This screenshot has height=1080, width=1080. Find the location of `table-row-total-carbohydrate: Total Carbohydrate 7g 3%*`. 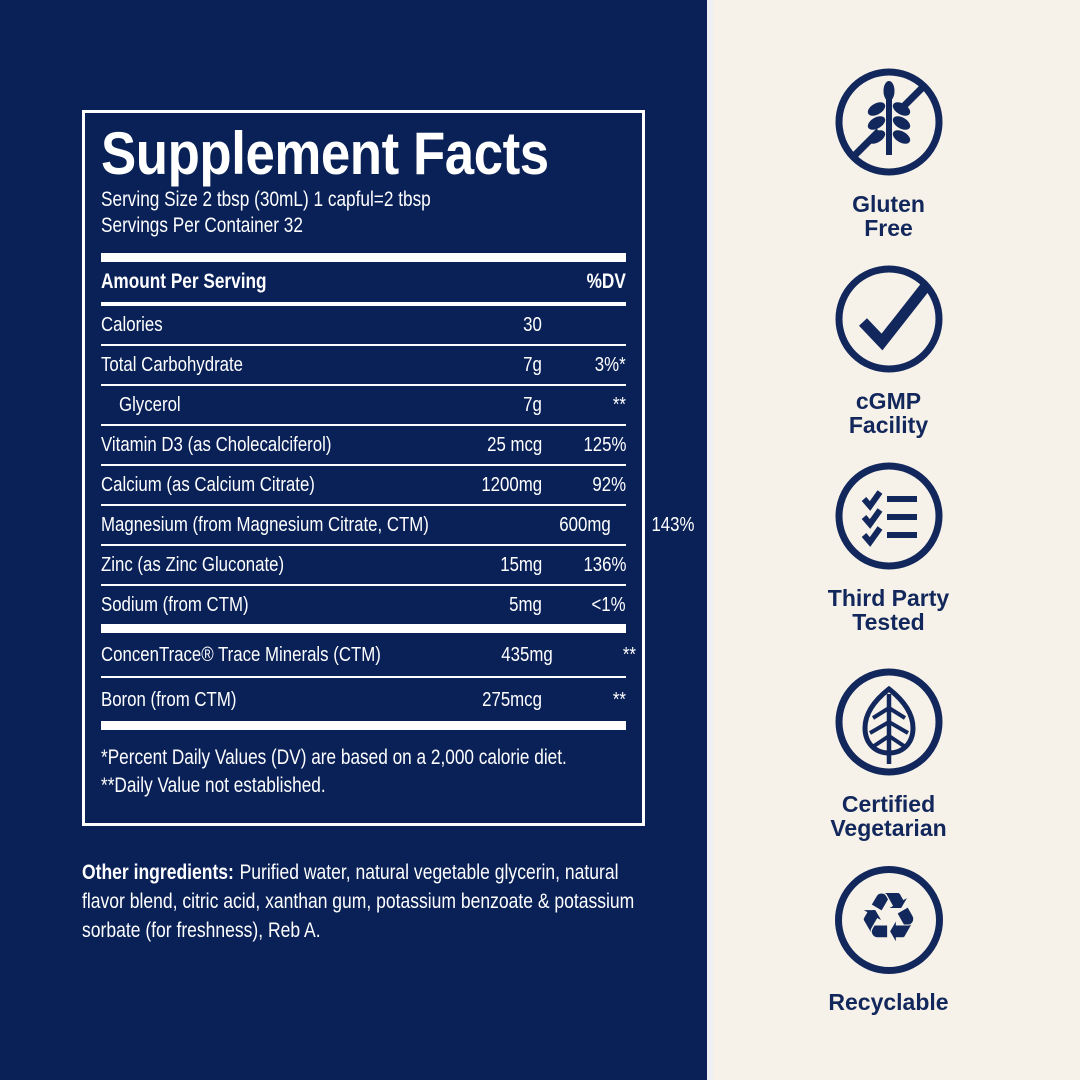

table-row-total-carbohydrate: Total Carbohydrate 7g 3%* is located at coordinates (363, 365).